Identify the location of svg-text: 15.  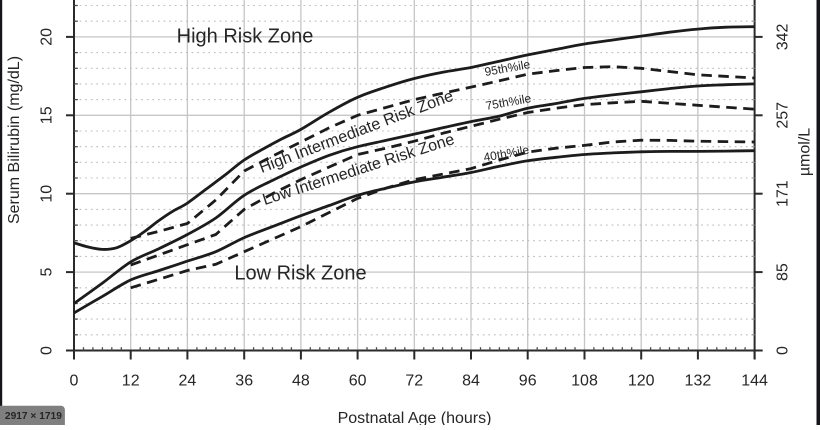
(47, 115).